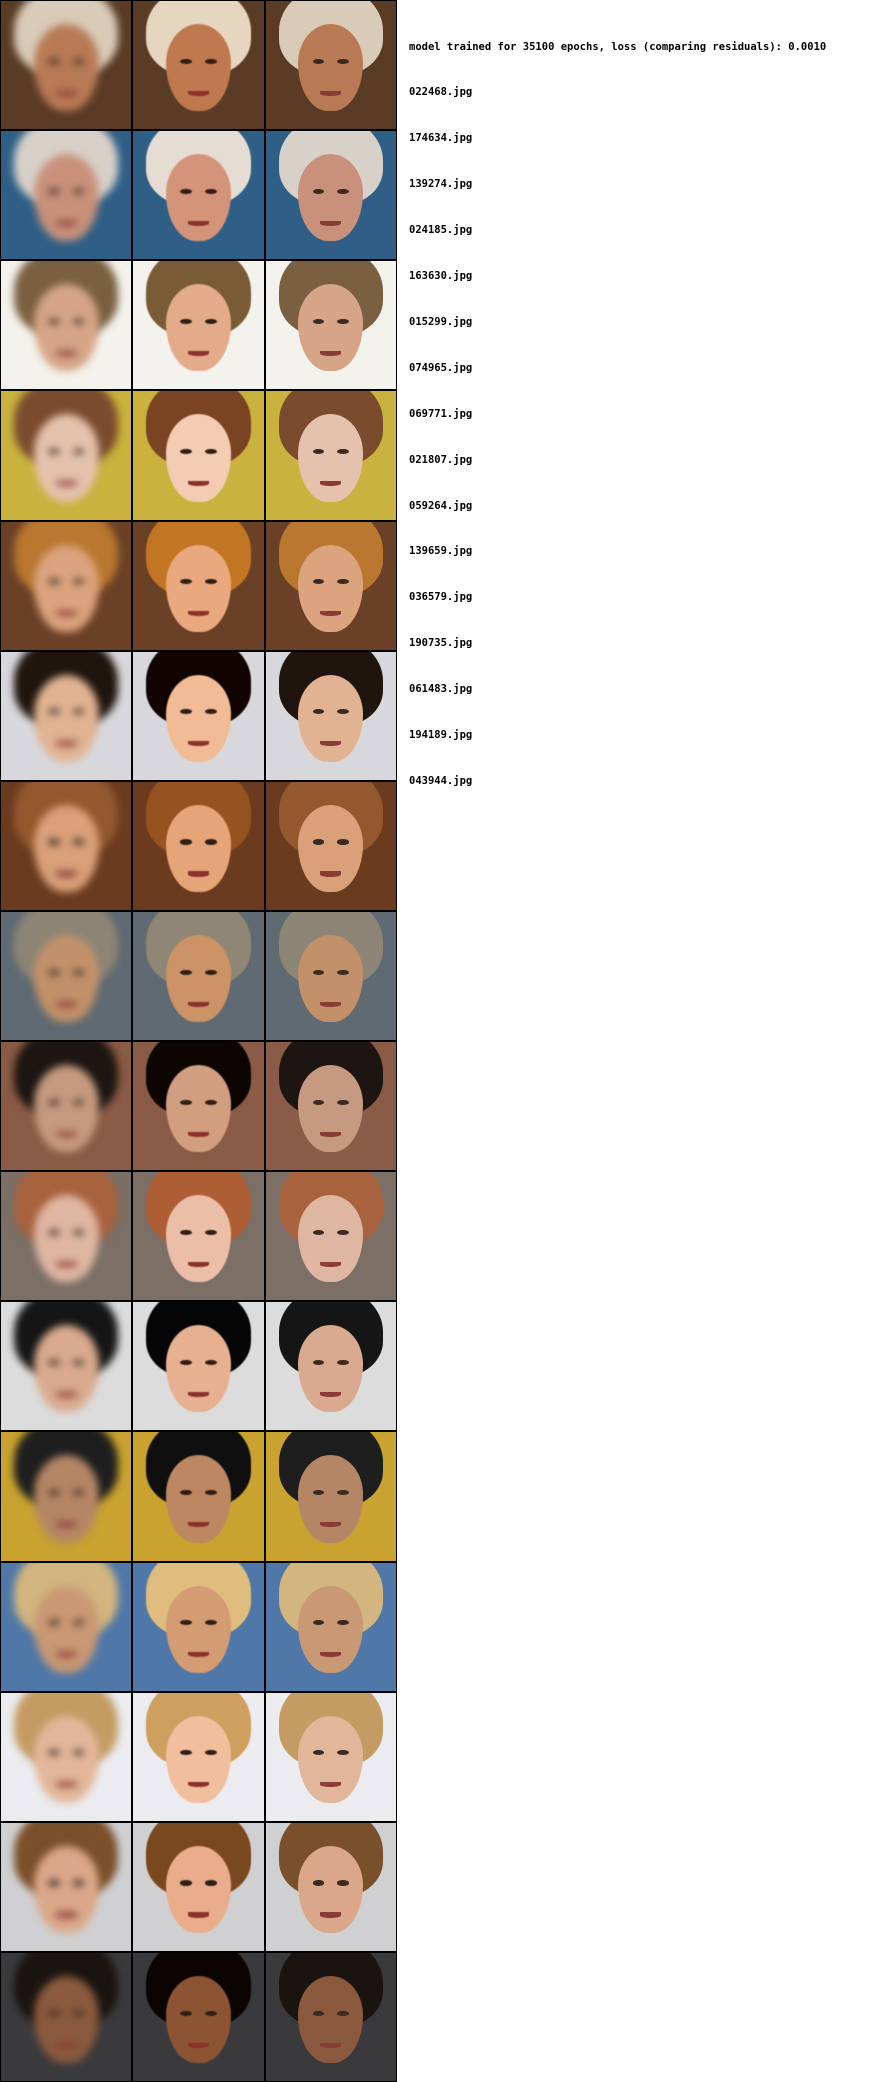 This screenshot has height=2082, width=888. What do you see at coordinates (441, 413) in the screenshot?
I see `log-filename: 069771.jpg` at bounding box center [441, 413].